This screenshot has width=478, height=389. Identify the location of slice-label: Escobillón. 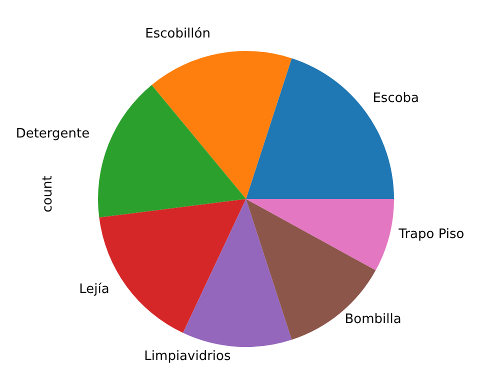
(177, 34).